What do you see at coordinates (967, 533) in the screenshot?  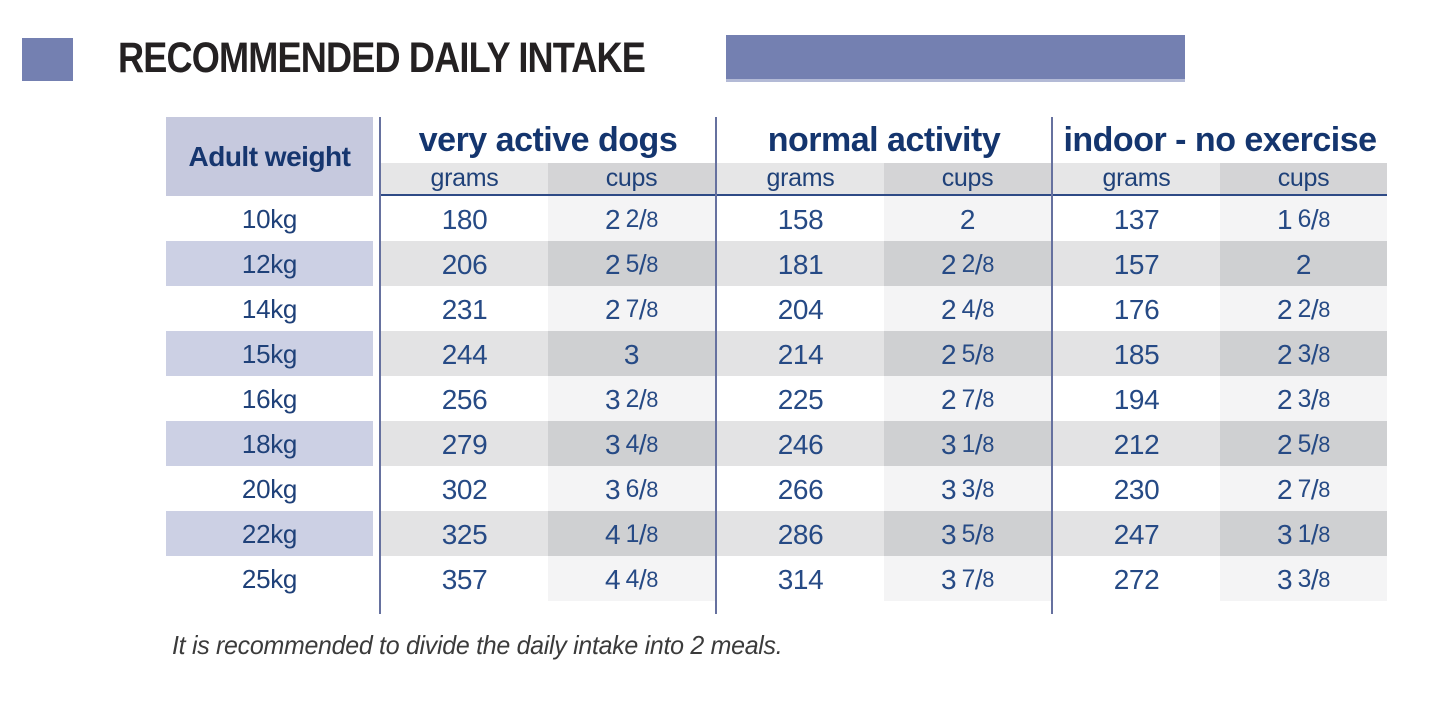 I see `cups-value: 3 5/8` at bounding box center [967, 533].